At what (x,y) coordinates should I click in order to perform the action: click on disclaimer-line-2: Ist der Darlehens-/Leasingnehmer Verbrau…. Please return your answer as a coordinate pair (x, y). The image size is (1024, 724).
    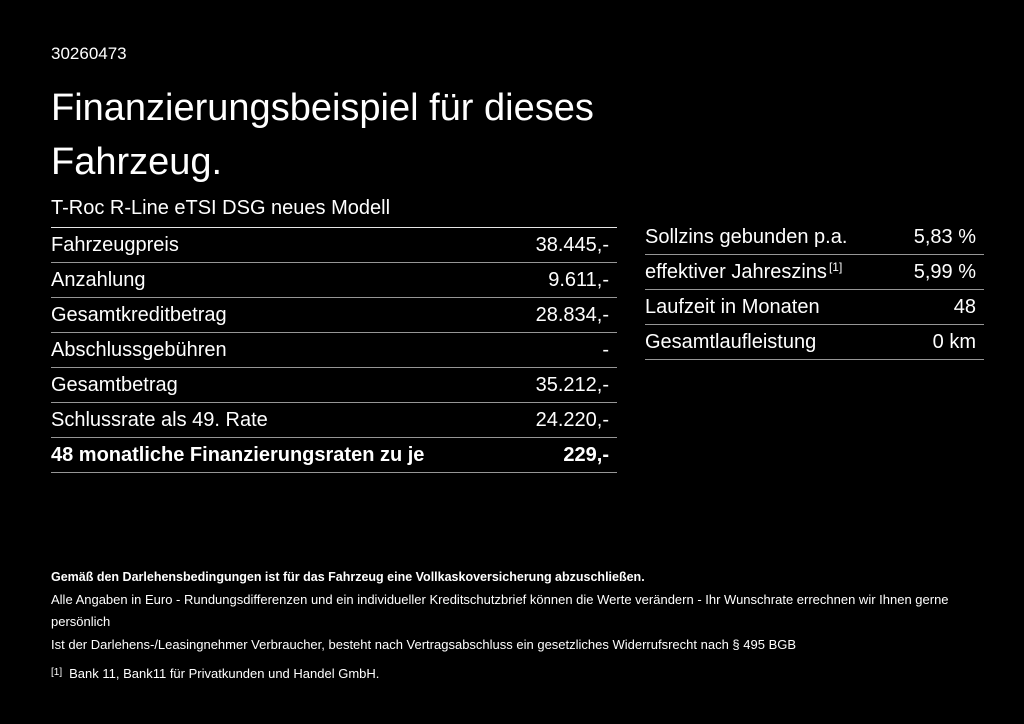
    Looking at the image, I should click on (424, 644).